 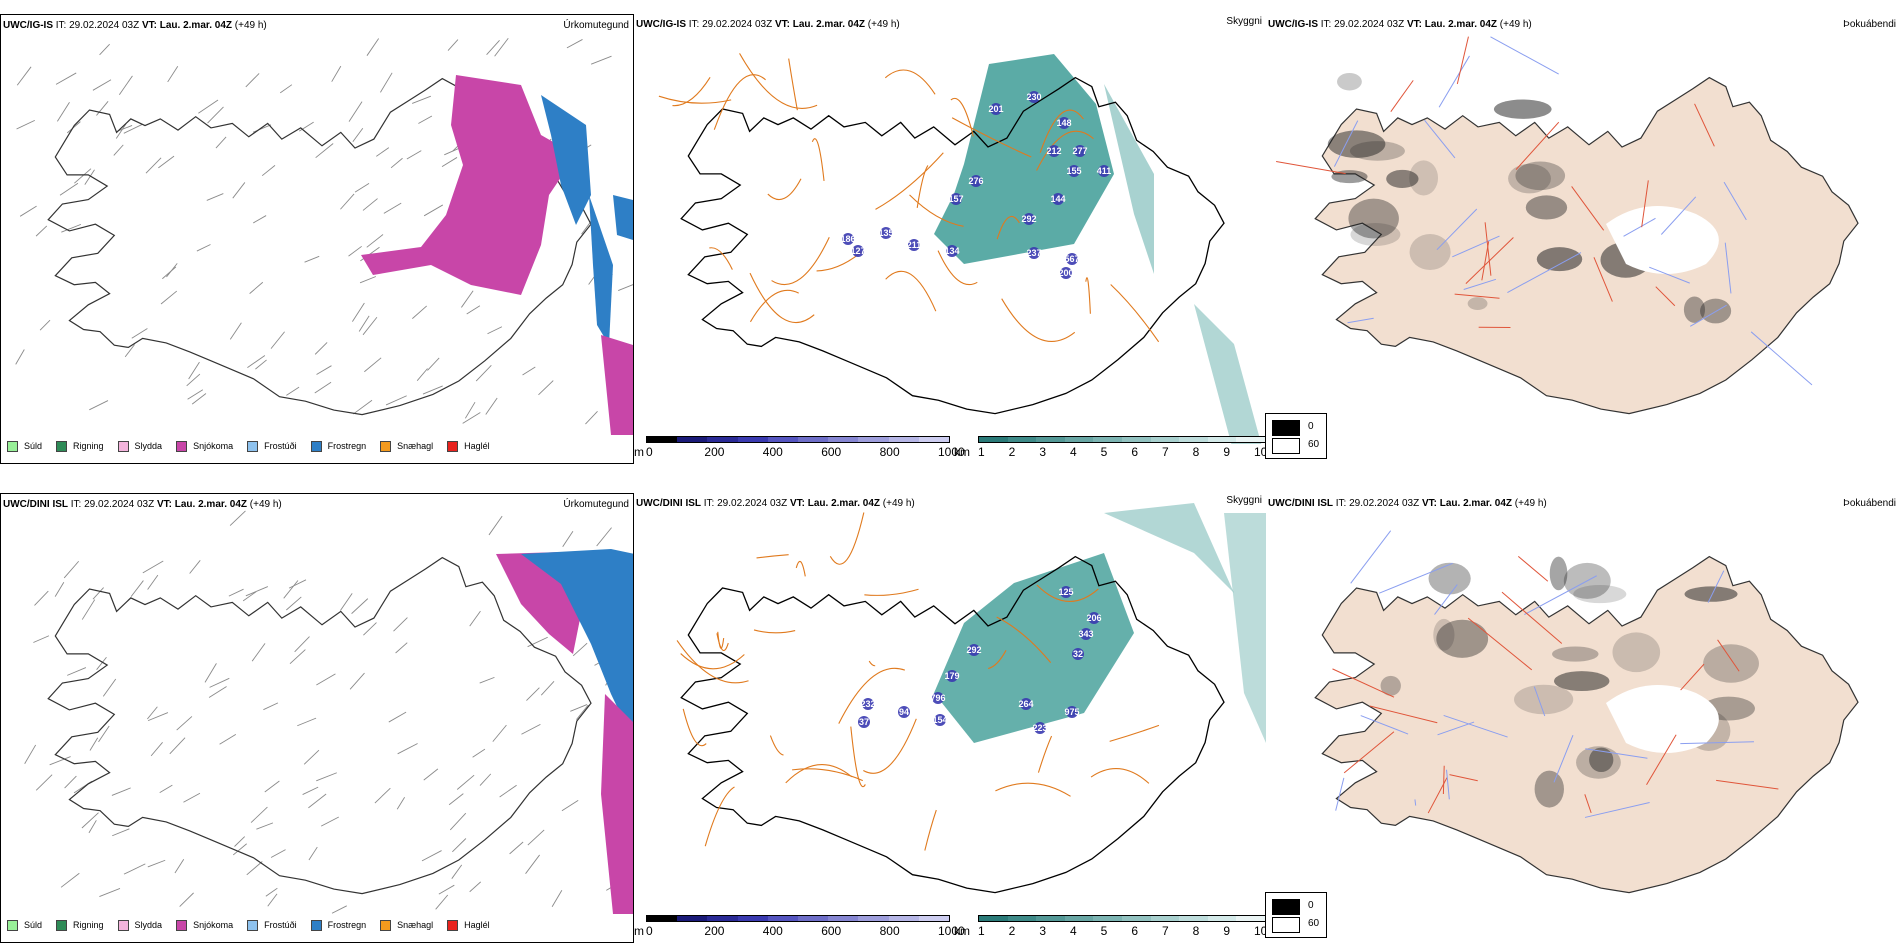 I want to click on colorbar-tick-label: 8, so click(x=1196, y=931).